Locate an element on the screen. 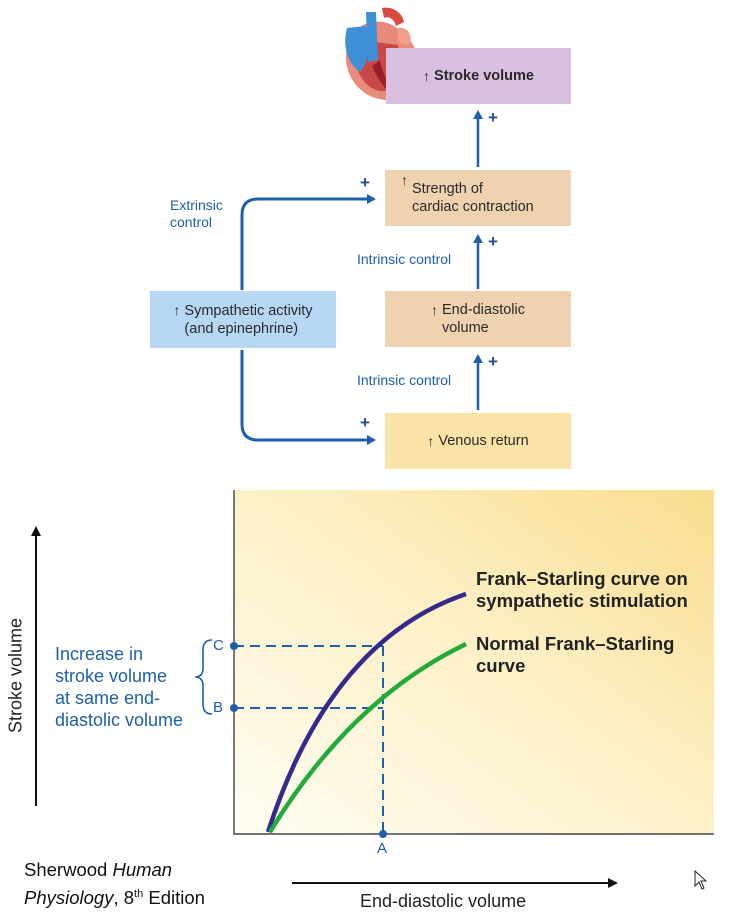 The width and height of the screenshot is (753, 912). intrinsic-control-label-1: Intrinsic control is located at coordinates (404, 259).